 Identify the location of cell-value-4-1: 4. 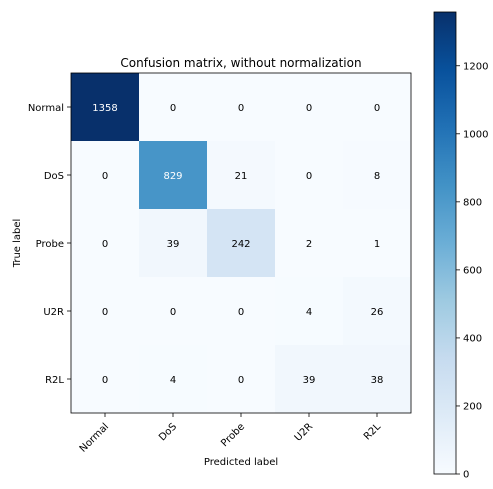
(173, 380).